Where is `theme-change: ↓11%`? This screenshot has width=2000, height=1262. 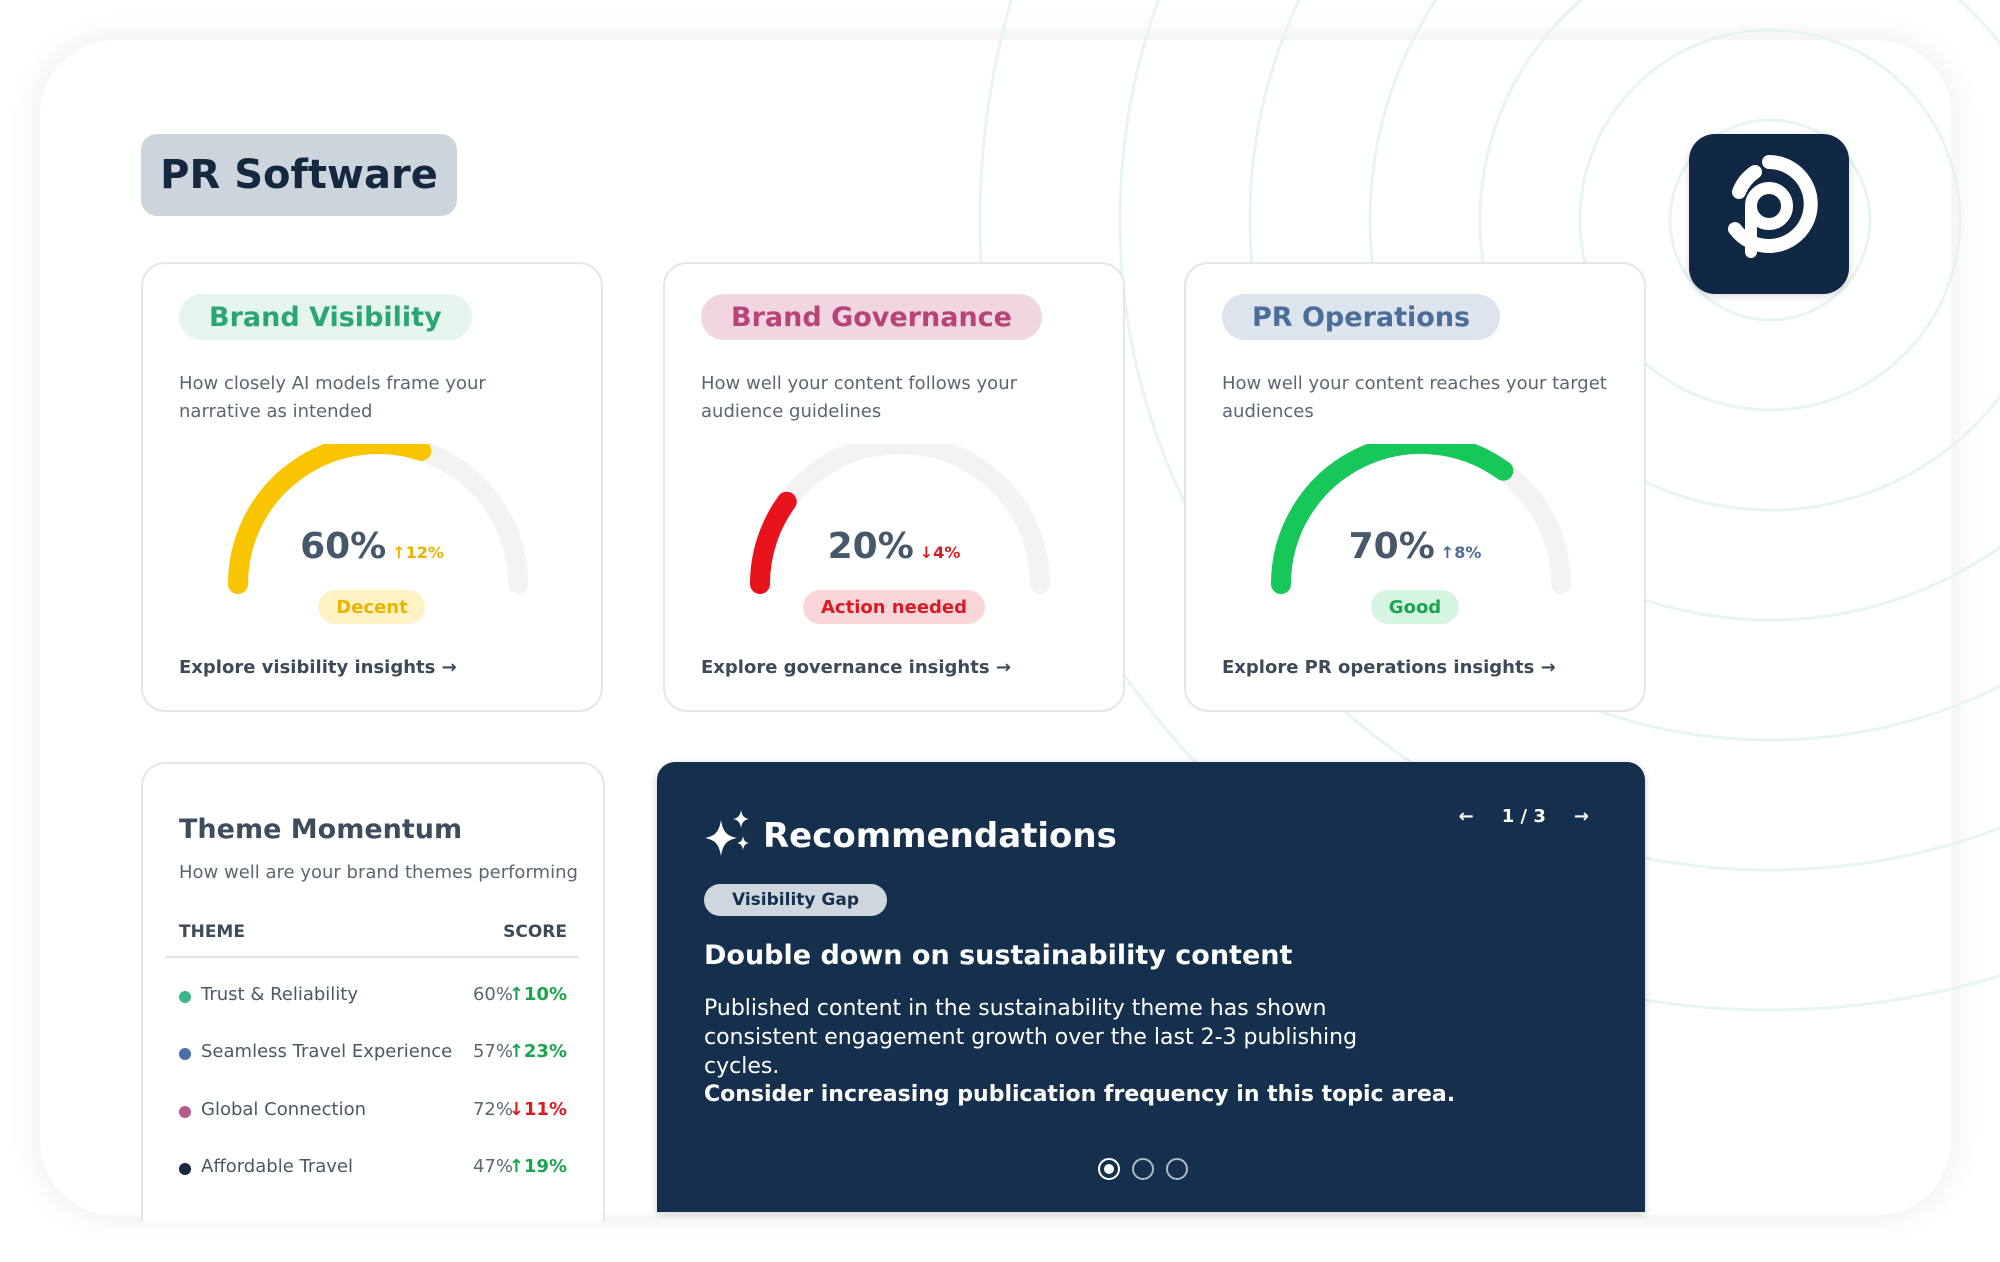 theme-change: ↓11% is located at coordinates (537, 1109).